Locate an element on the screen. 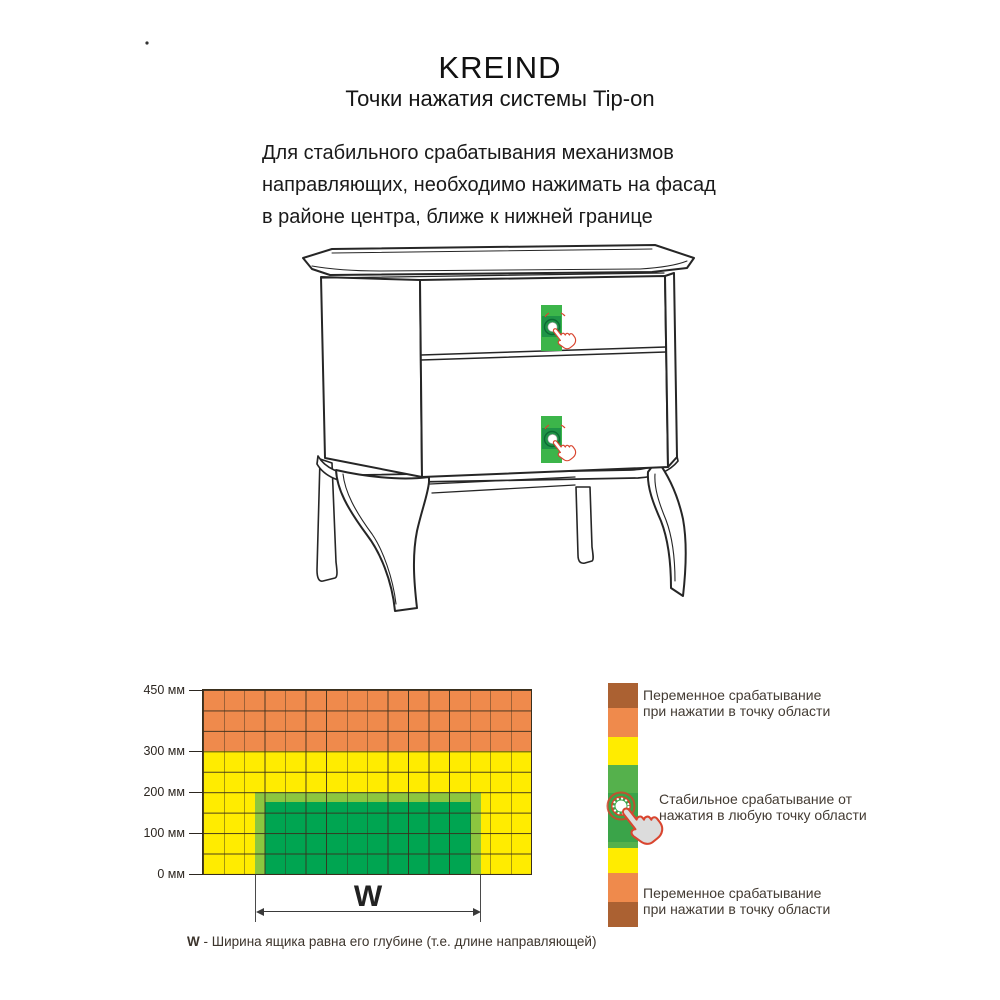  press-point-indicator-bottom is located at coordinates (560, 440).